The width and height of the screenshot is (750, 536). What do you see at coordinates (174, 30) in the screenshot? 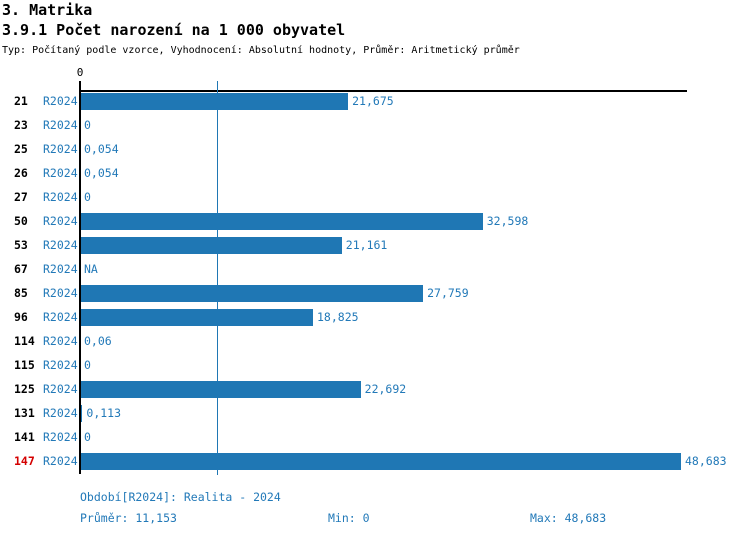
I see `indicator-title: 3.9.1 Počet narození na 1 000 obyvatel` at bounding box center [174, 30].